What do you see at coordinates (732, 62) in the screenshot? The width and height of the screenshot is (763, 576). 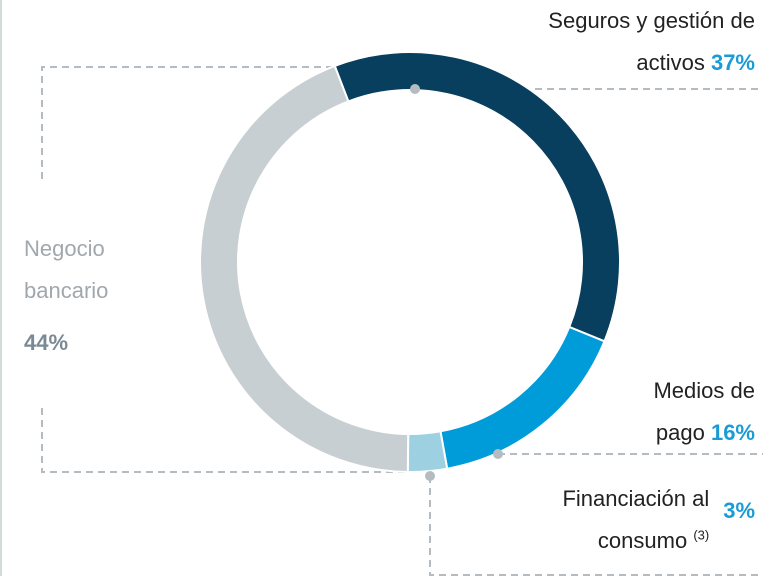 I see `value-label: 37%` at bounding box center [732, 62].